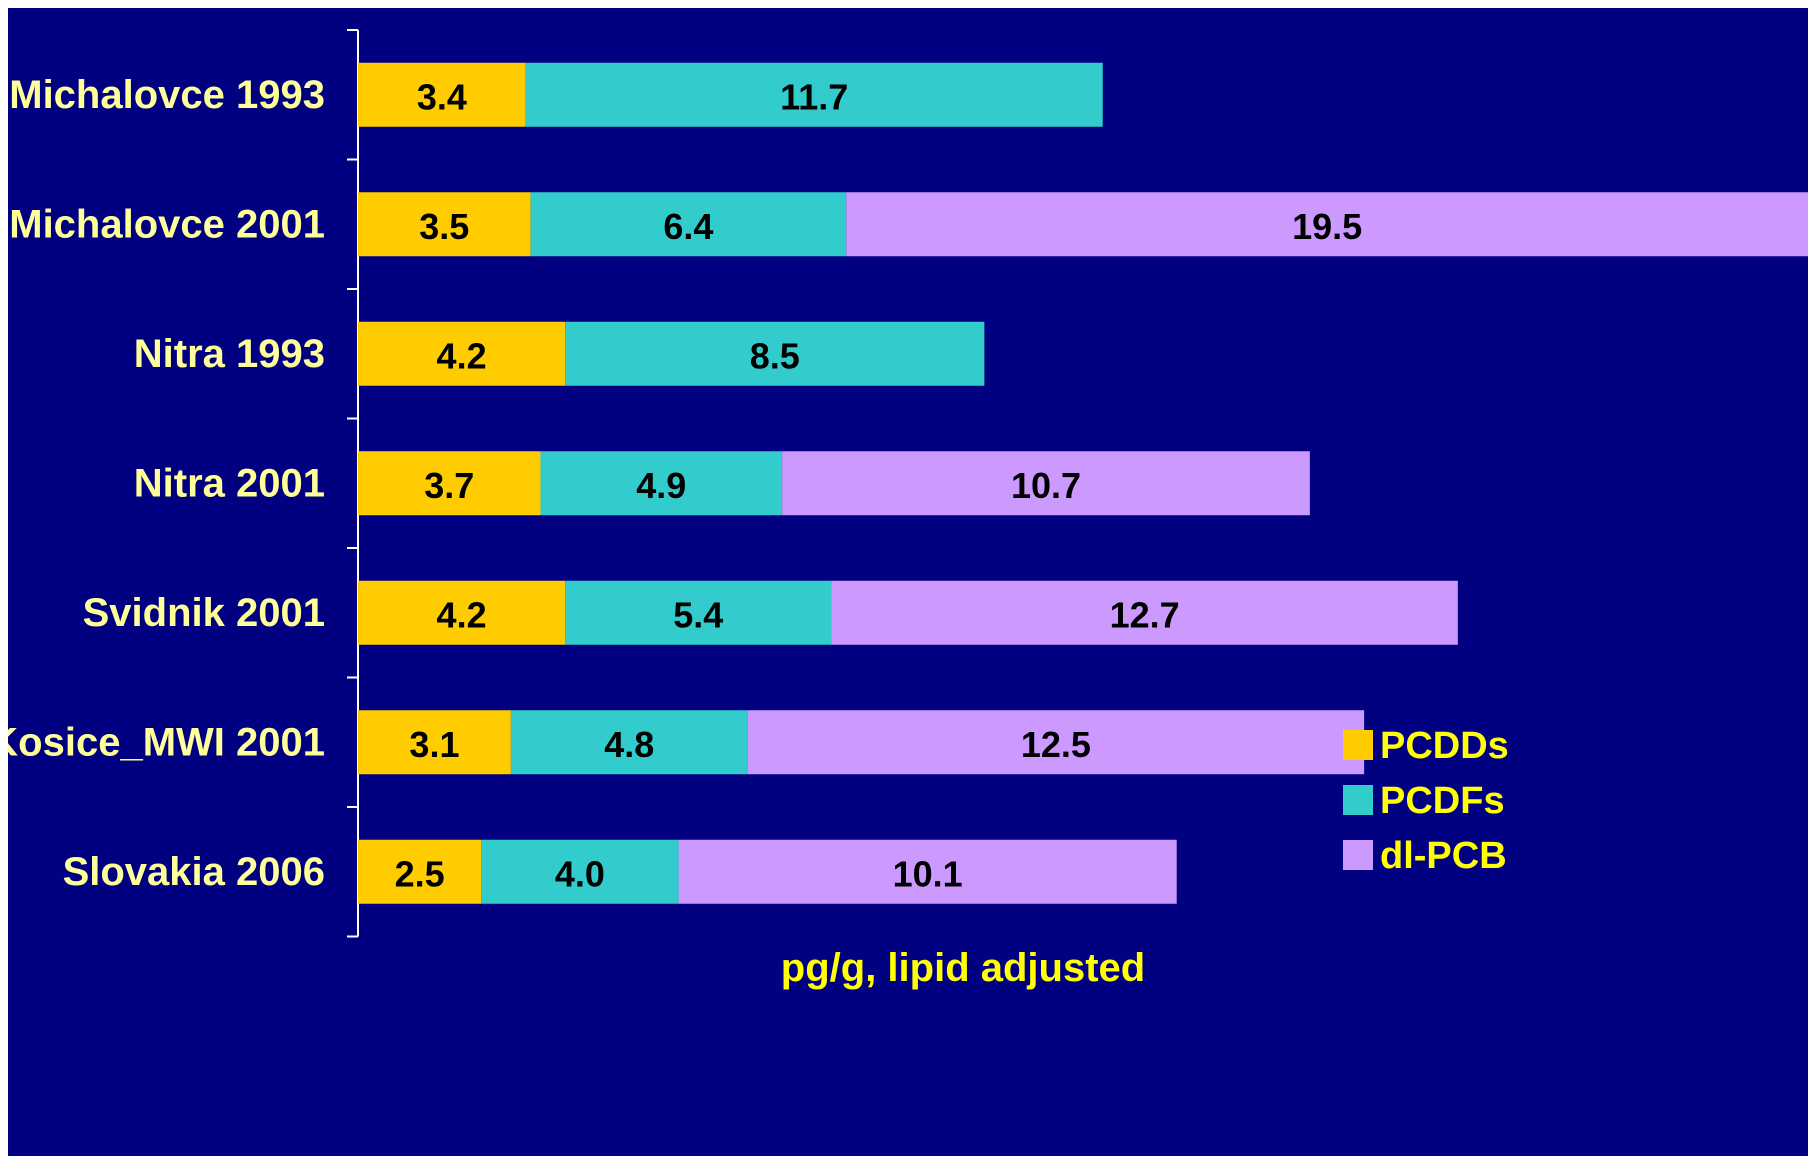  Describe the element at coordinates (1442, 801) in the screenshot. I see `legend-label: PCDFs` at that location.